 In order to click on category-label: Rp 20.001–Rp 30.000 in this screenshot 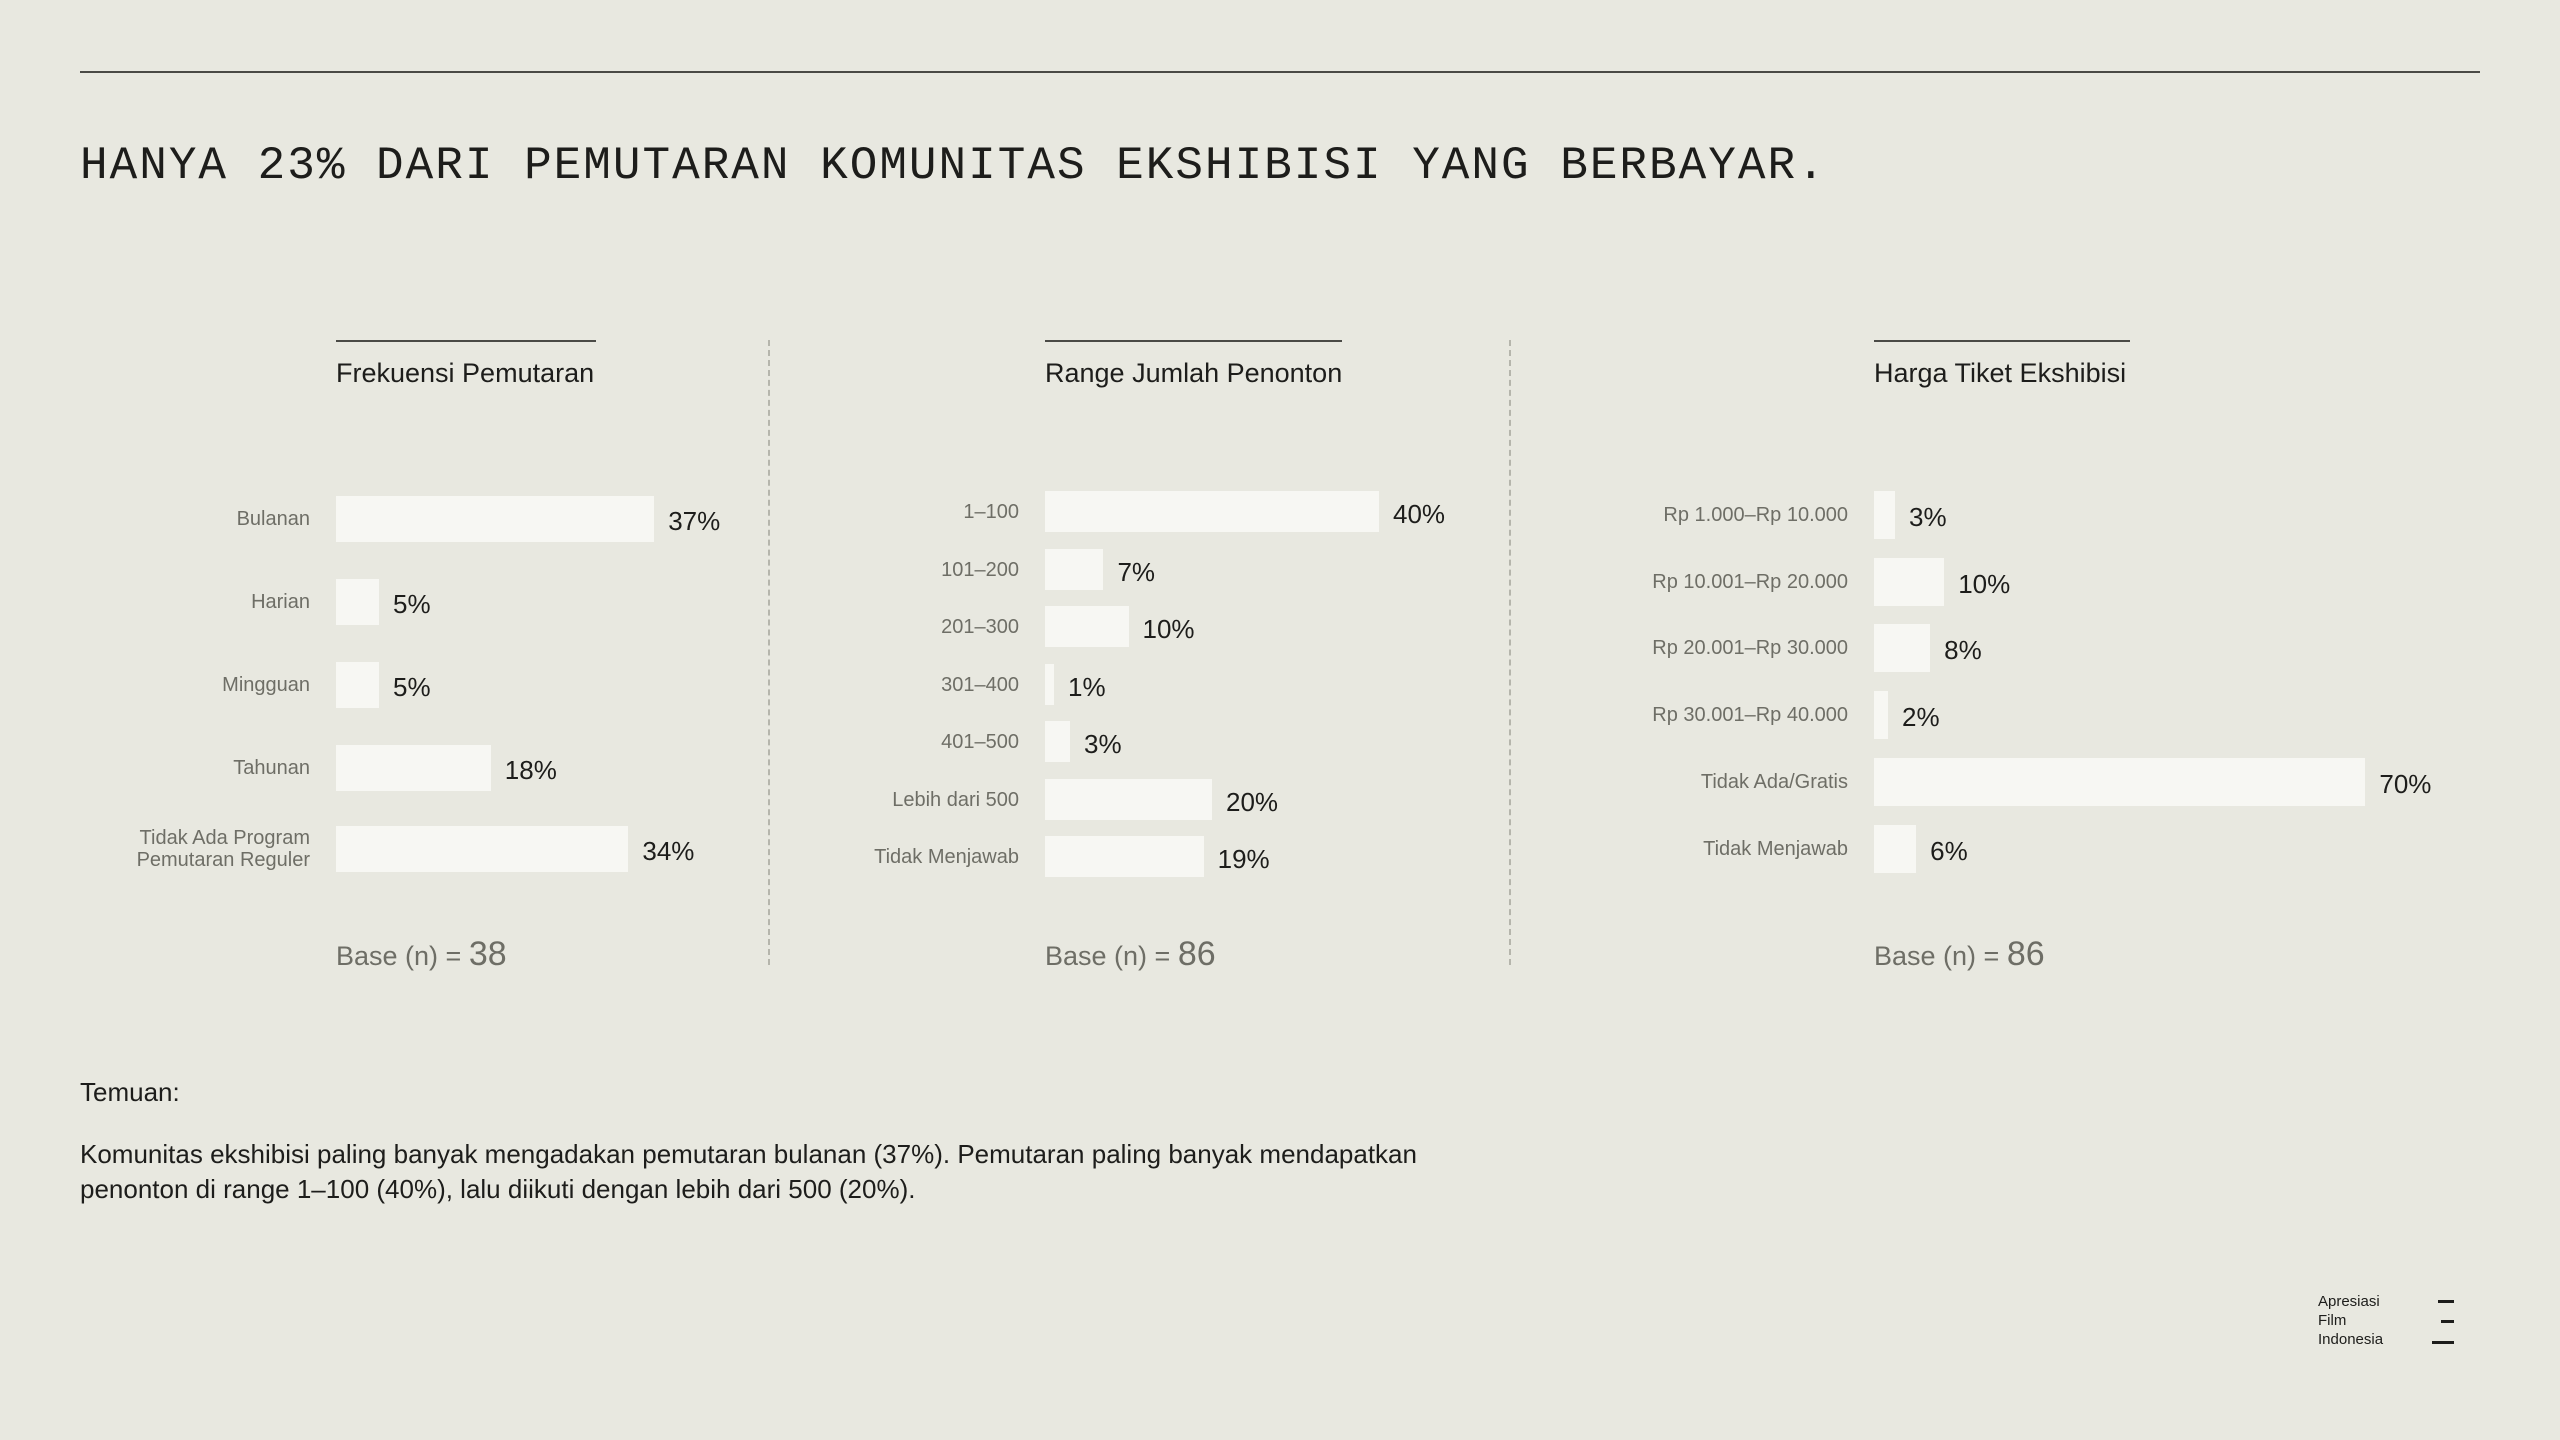, I will do `click(1750, 648)`.